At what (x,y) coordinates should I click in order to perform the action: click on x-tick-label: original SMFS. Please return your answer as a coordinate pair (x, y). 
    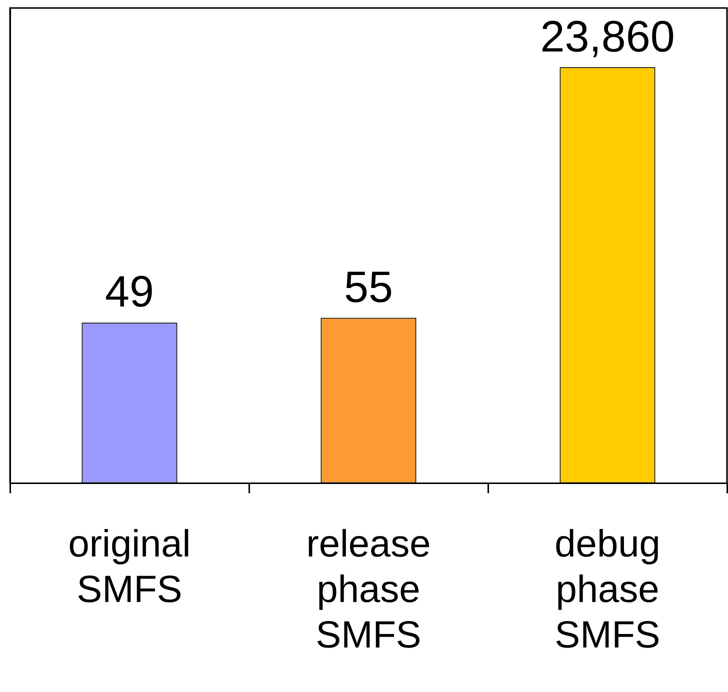
    Looking at the image, I should click on (129, 567).